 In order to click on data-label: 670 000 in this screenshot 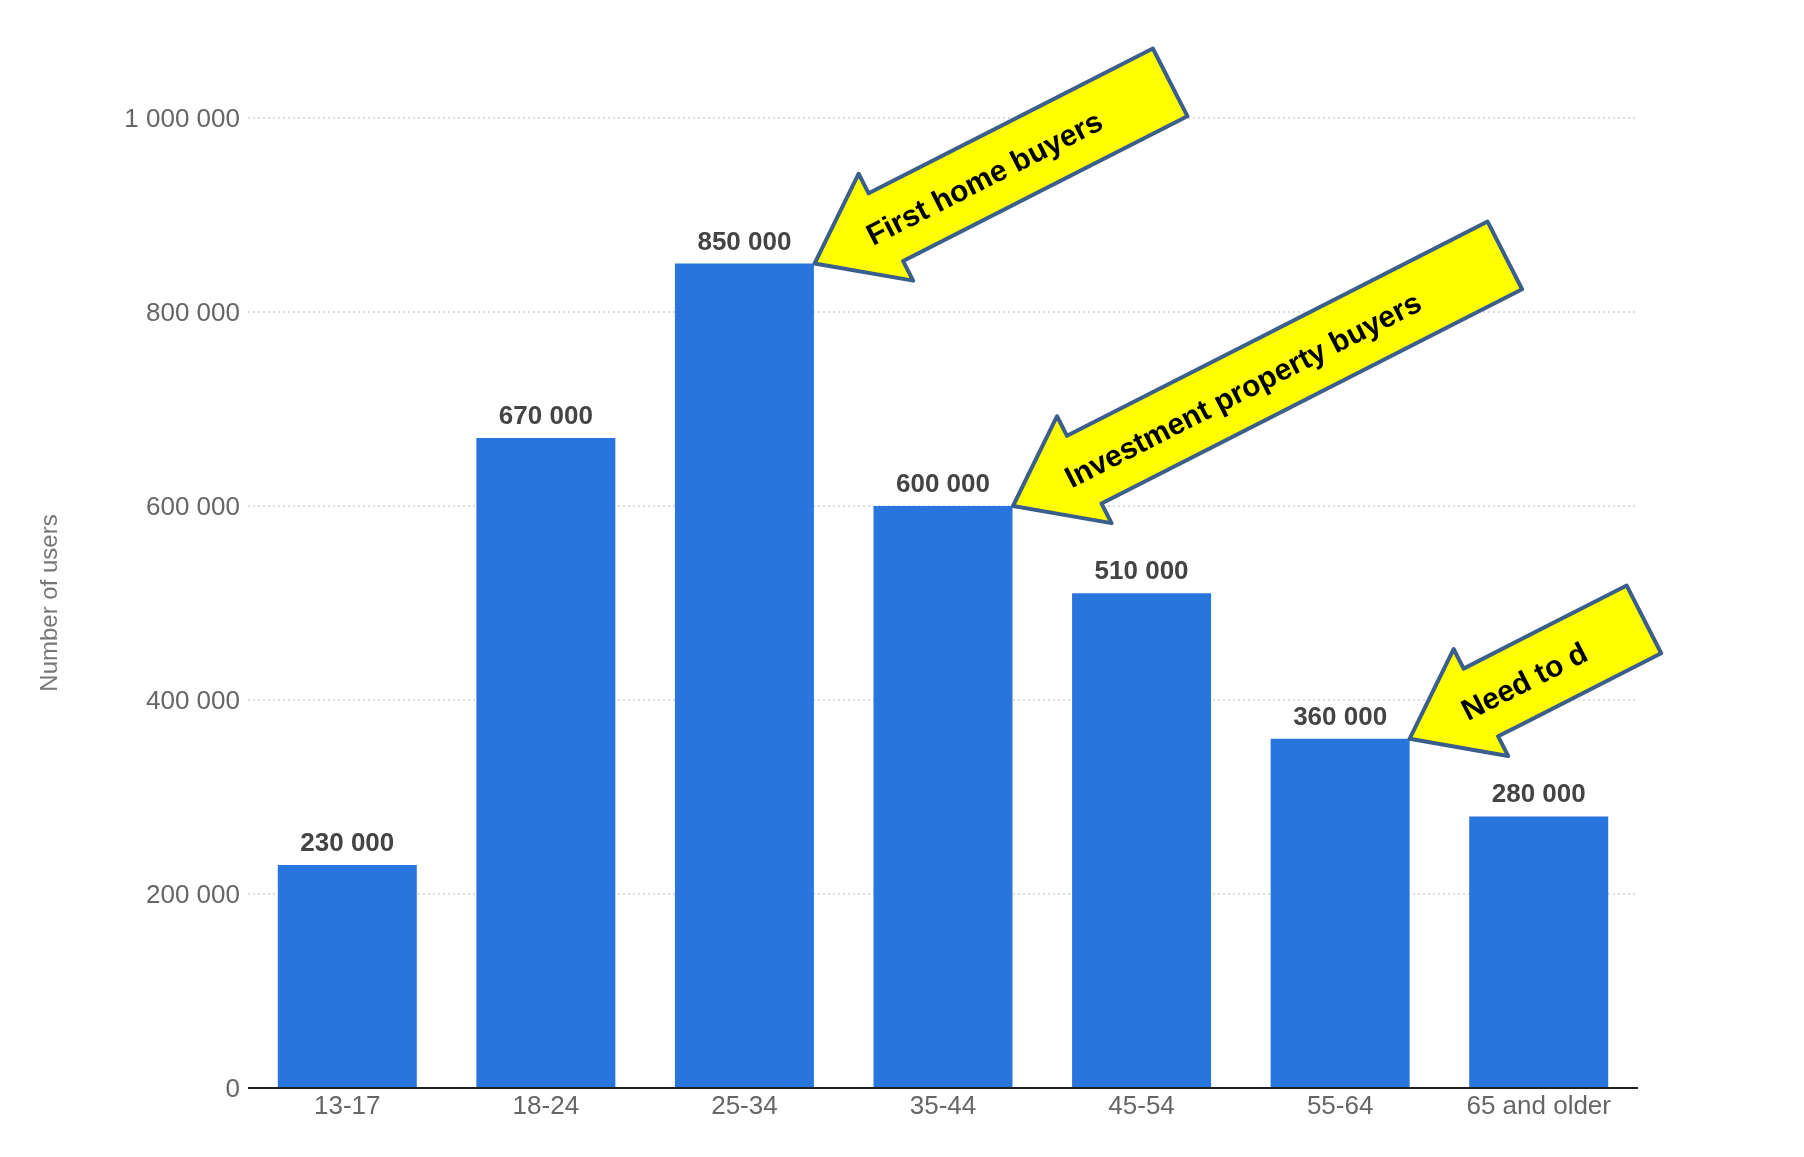, I will do `click(545, 415)`.